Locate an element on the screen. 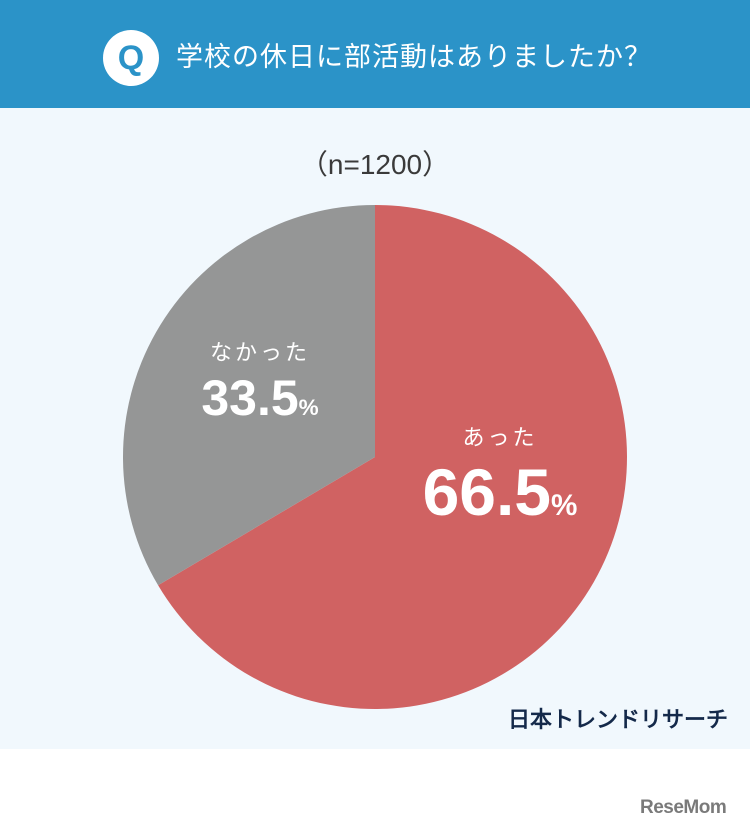  brand-logo: ReseMom is located at coordinates (683, 807).